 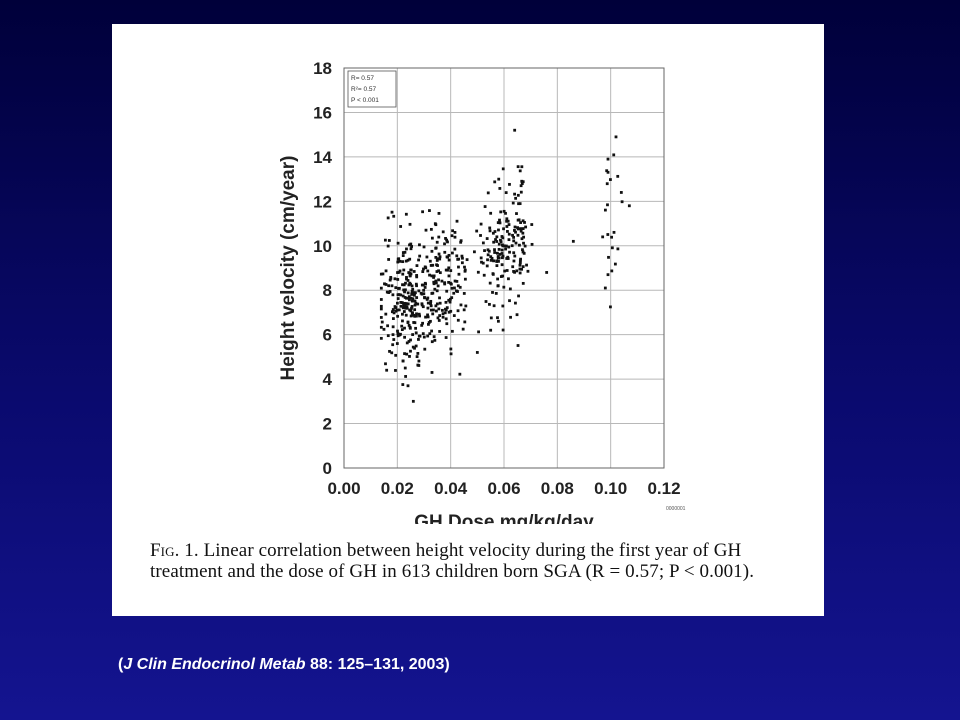 I want to click on stats-box: R= 0.57 R²= 0.57 P < 0.001, so click(x=372, y=89).